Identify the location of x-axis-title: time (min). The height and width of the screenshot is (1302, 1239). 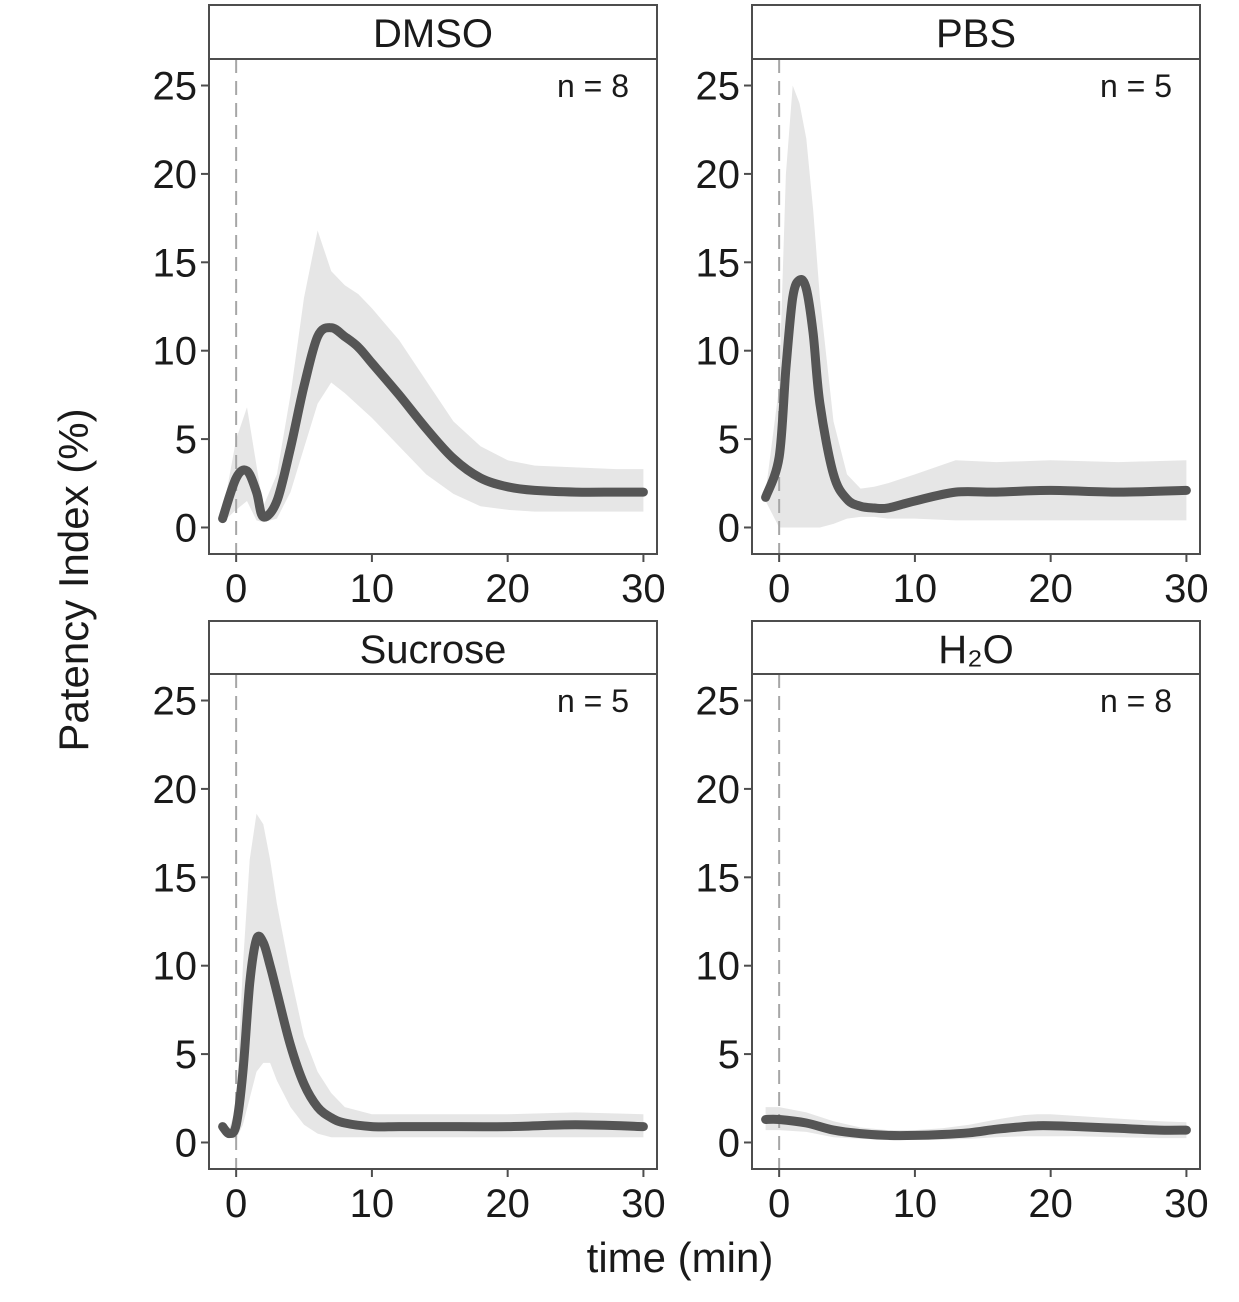
(680, 1257).